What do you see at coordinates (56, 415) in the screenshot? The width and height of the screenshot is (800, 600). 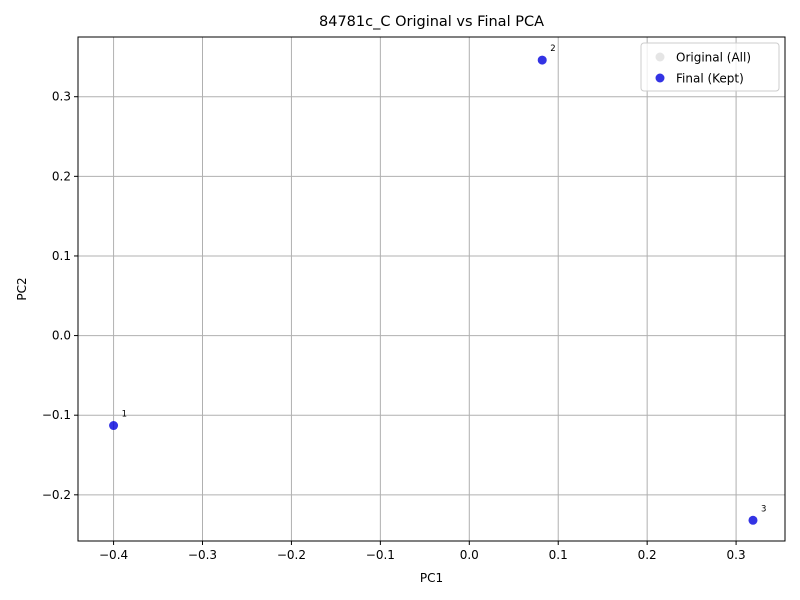 I see `y-tick-label: −0.1` at bounding box center [56, 415].